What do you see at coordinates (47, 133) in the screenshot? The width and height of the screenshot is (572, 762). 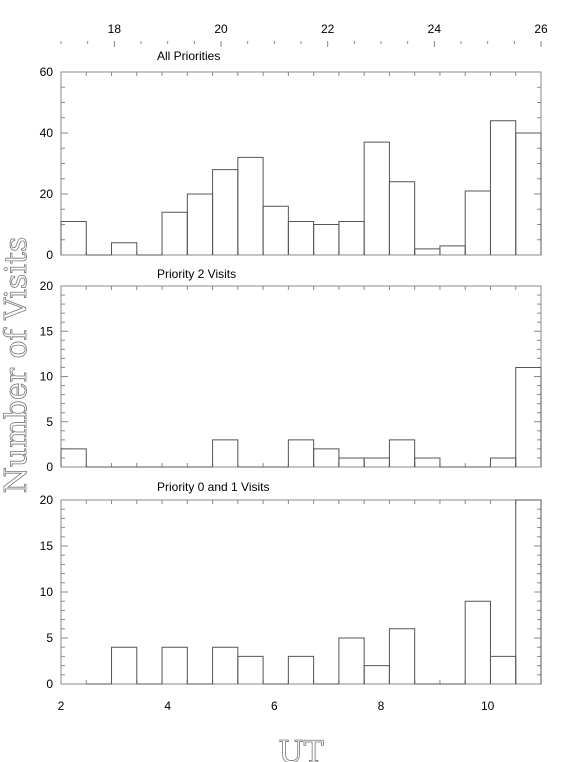 I see `y-tick-label: 40` at bounding box center [47, 133].